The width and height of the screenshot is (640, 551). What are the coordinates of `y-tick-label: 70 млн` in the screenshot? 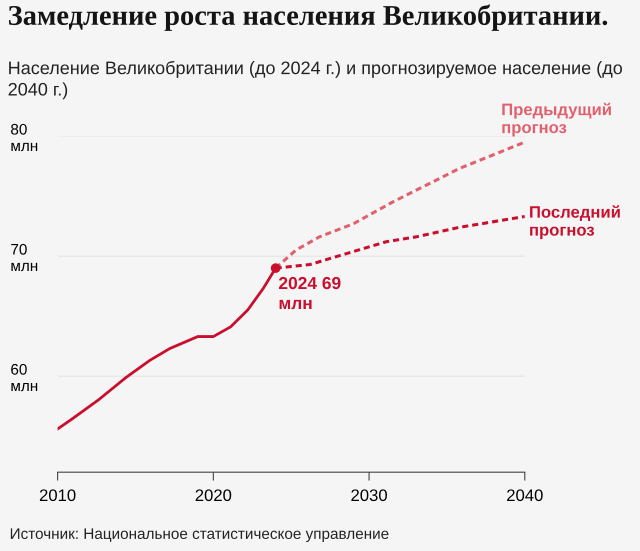 It's located at (24, 258).